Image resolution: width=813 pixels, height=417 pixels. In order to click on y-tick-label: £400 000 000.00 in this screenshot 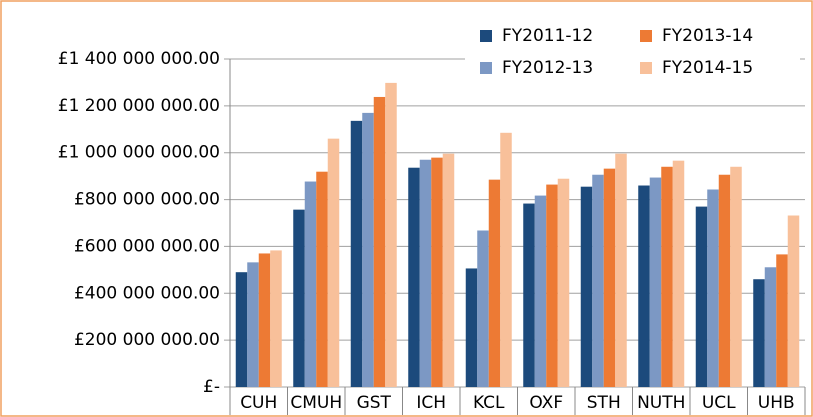, I will do `click(147, 293)`.